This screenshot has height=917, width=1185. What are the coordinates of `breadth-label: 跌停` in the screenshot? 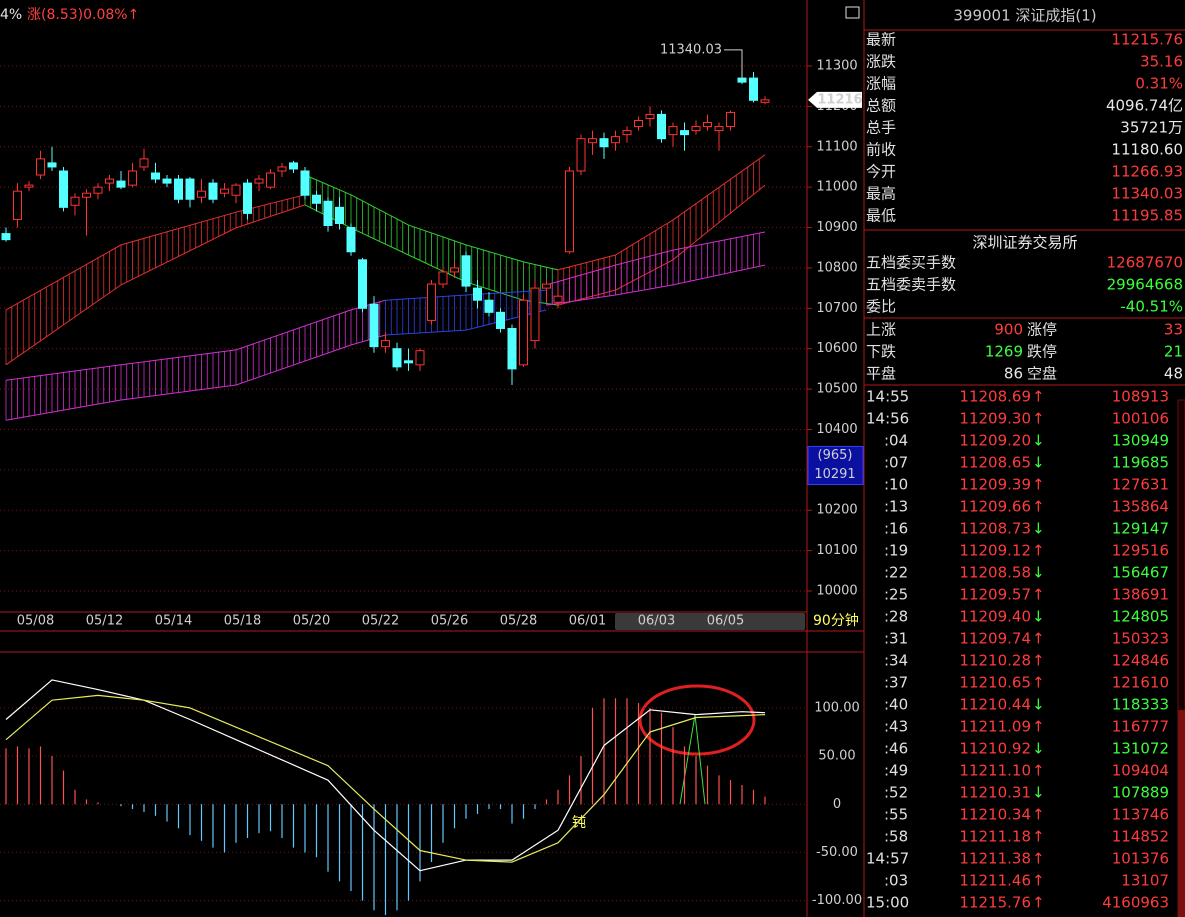 It's located at (1042, 352).